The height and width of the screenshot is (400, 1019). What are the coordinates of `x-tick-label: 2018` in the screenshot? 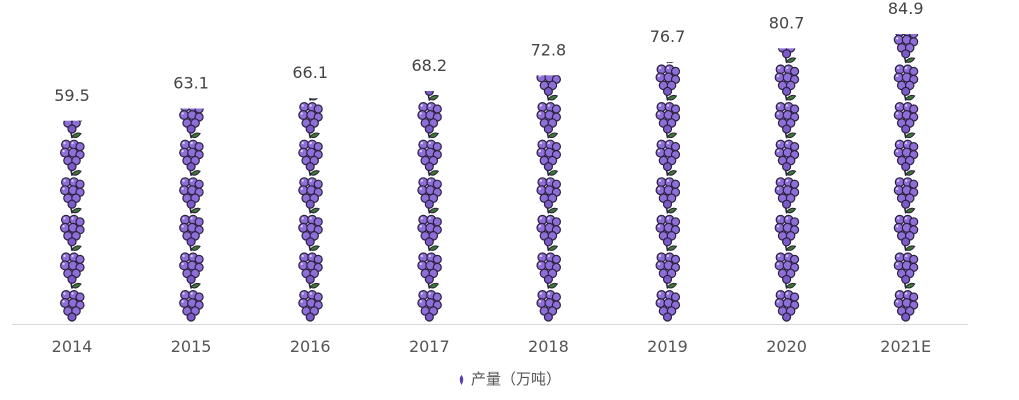 It's located at (548, 346).